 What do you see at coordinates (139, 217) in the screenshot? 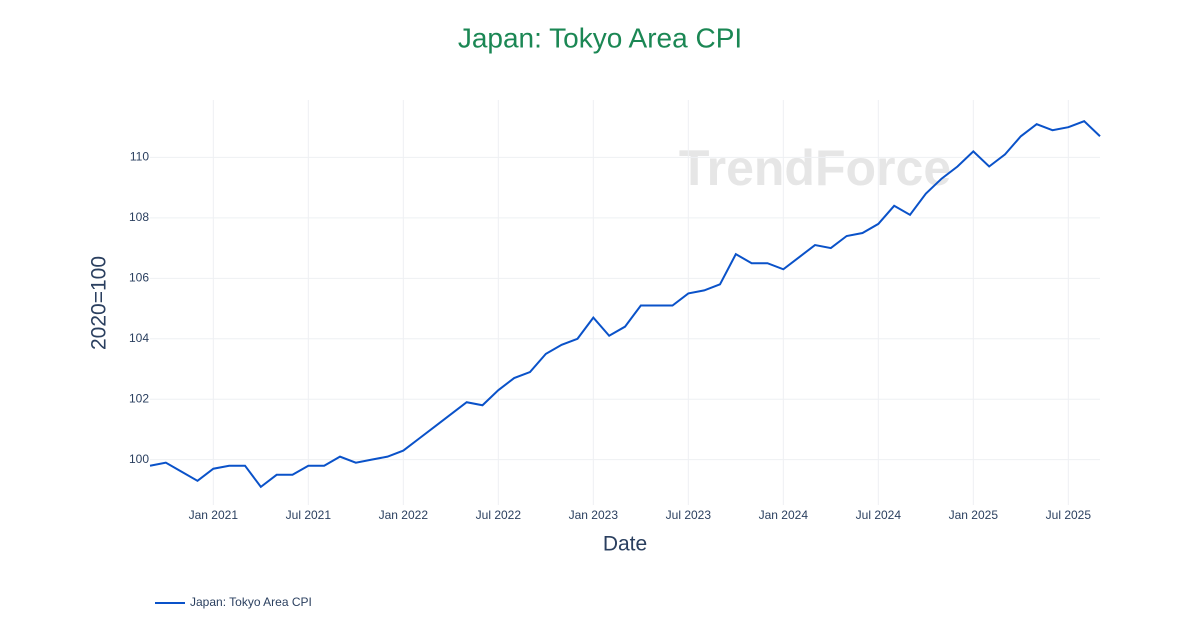
I see `y-tick-label: 108` at bounding box center [139, 217].